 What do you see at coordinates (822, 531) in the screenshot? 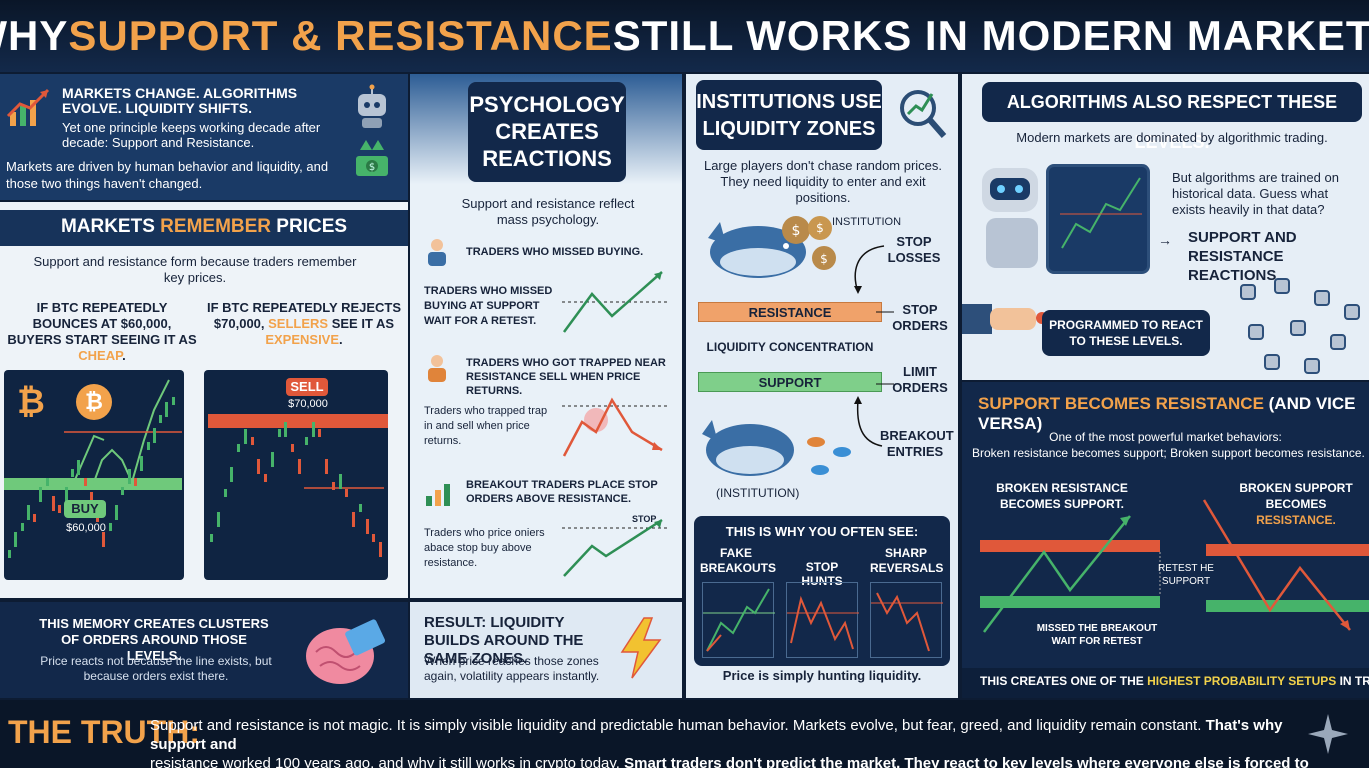
I see `why-title: THIS IS WHY YOU OFTEN SEE:` at bounding box center [822, 531].